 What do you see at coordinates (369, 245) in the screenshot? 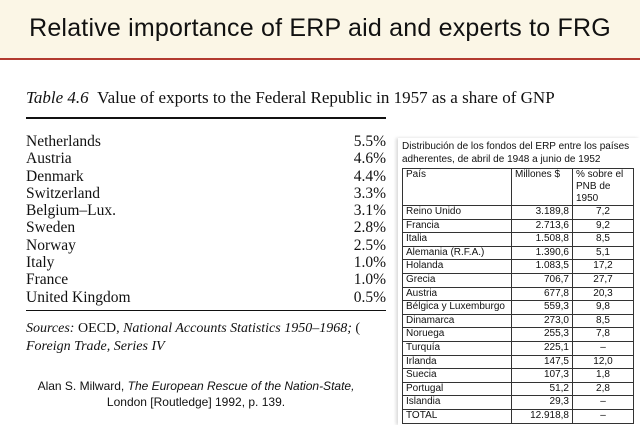
I see `exports-value: 2.5%` at bounding box center [369, 245].